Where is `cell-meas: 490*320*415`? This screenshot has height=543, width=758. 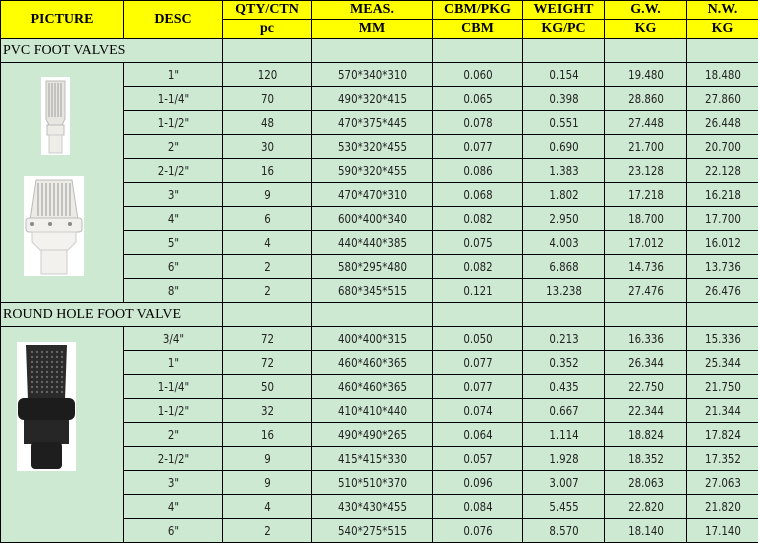 cell-meas: 490*320*415 is located at coordinates (371, 99).